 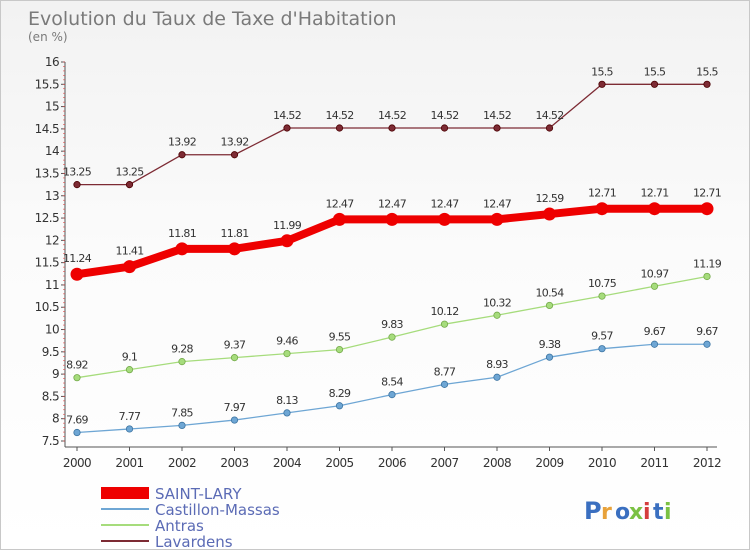 What do you see at coordinates (130, 251) in the screenshot?
I see `data-label: 11.41` at bounding box center [130, 251].